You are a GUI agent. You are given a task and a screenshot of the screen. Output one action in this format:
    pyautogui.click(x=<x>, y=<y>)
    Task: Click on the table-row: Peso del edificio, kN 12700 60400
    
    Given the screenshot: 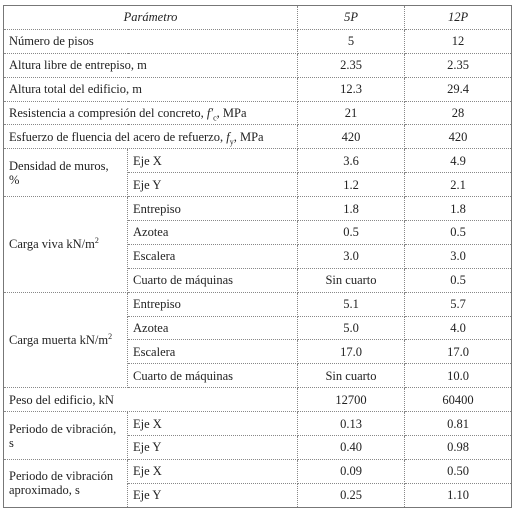 What is the action you would take?
    pyautogui.click(x=257, y=400)
    